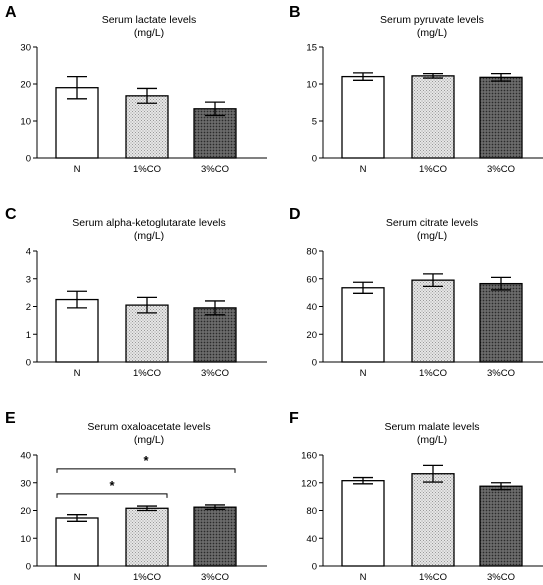 The width and height of the screenshot is (543, 585). Describe the element at coordinates (311, 48) in the screenshot. I see `y-tick-label: 15` at that location.